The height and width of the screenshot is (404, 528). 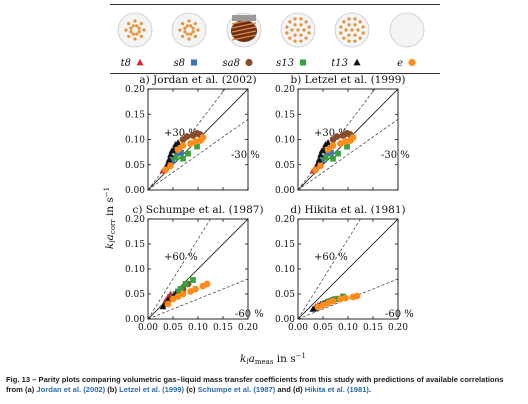 I want to click on caption-fig: Fig. 13 –, so click(x=22, y=379).